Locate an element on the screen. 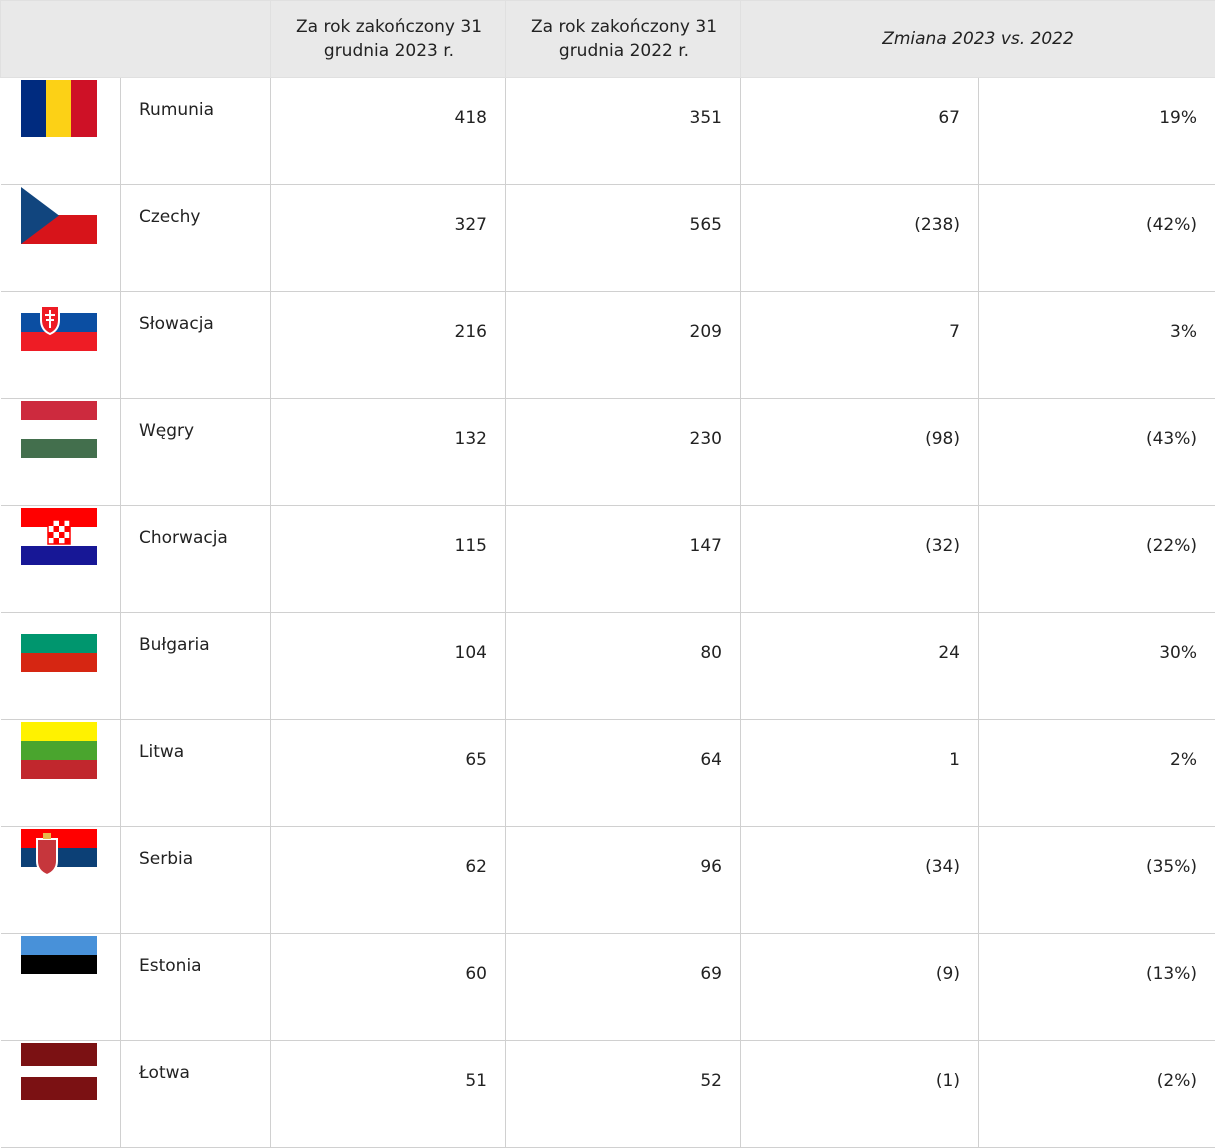 This screenshot has width=1215, height=1148. header-cell: Za rok zakończony 31 grudnia 2022 r. is located at coordinates (623, 39).